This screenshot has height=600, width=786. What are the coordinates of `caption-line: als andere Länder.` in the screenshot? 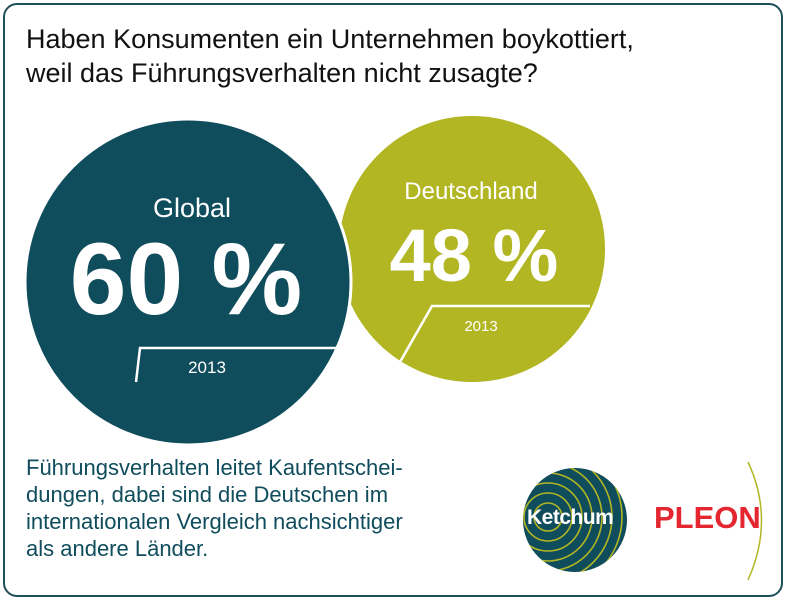 It's located at (117, 548).